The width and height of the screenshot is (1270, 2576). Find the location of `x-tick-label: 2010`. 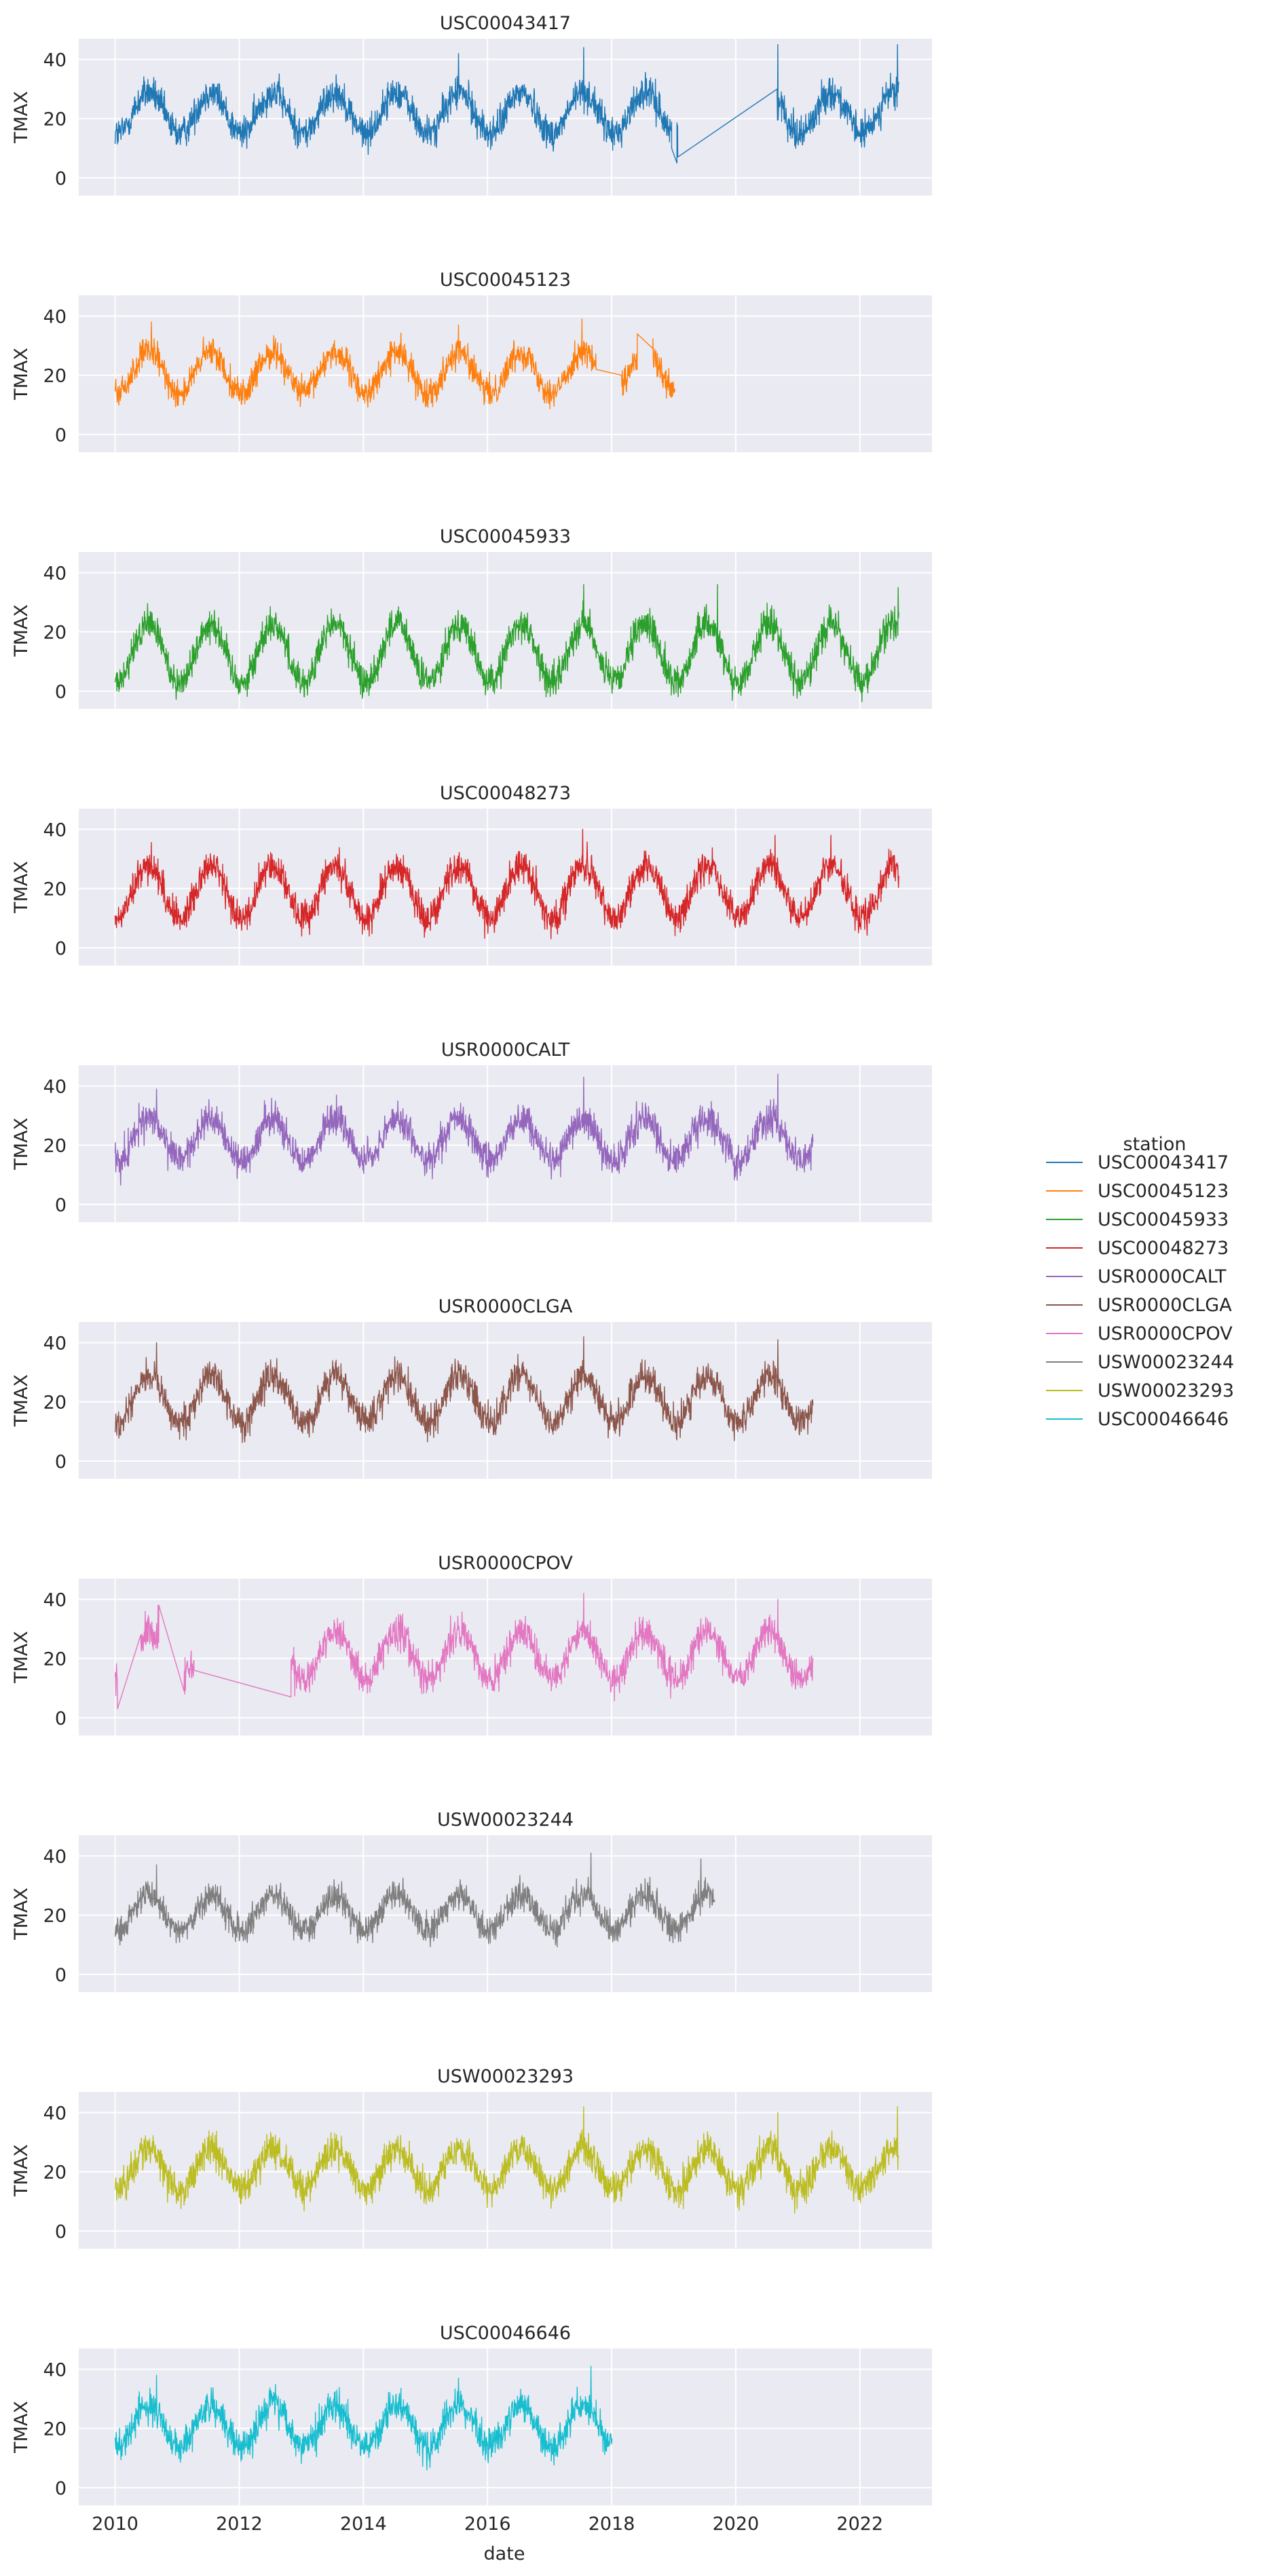

x-tick-label: 2010 is located at coordinates (115, 2524).